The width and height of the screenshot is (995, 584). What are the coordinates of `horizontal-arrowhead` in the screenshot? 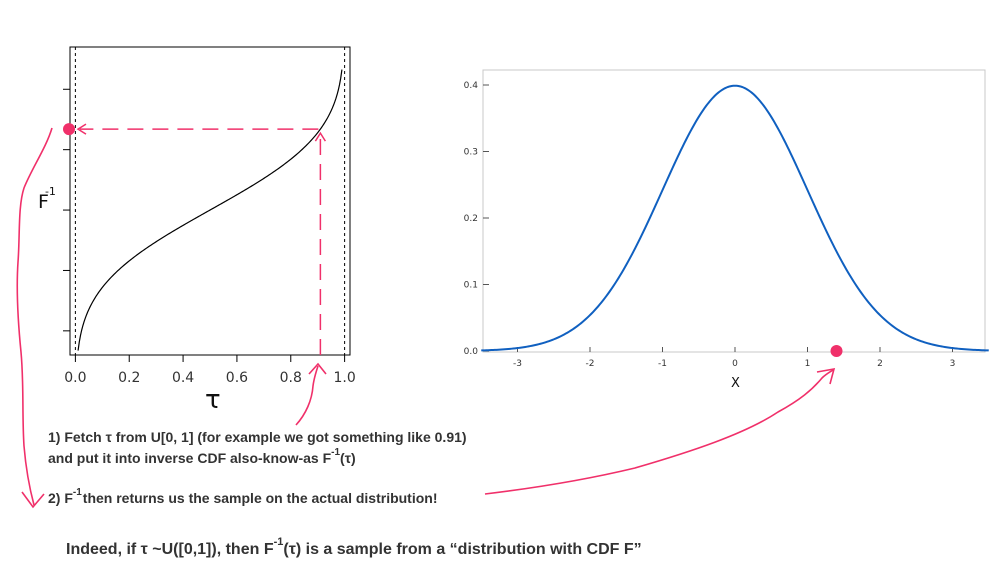 It's located at (81, 129).